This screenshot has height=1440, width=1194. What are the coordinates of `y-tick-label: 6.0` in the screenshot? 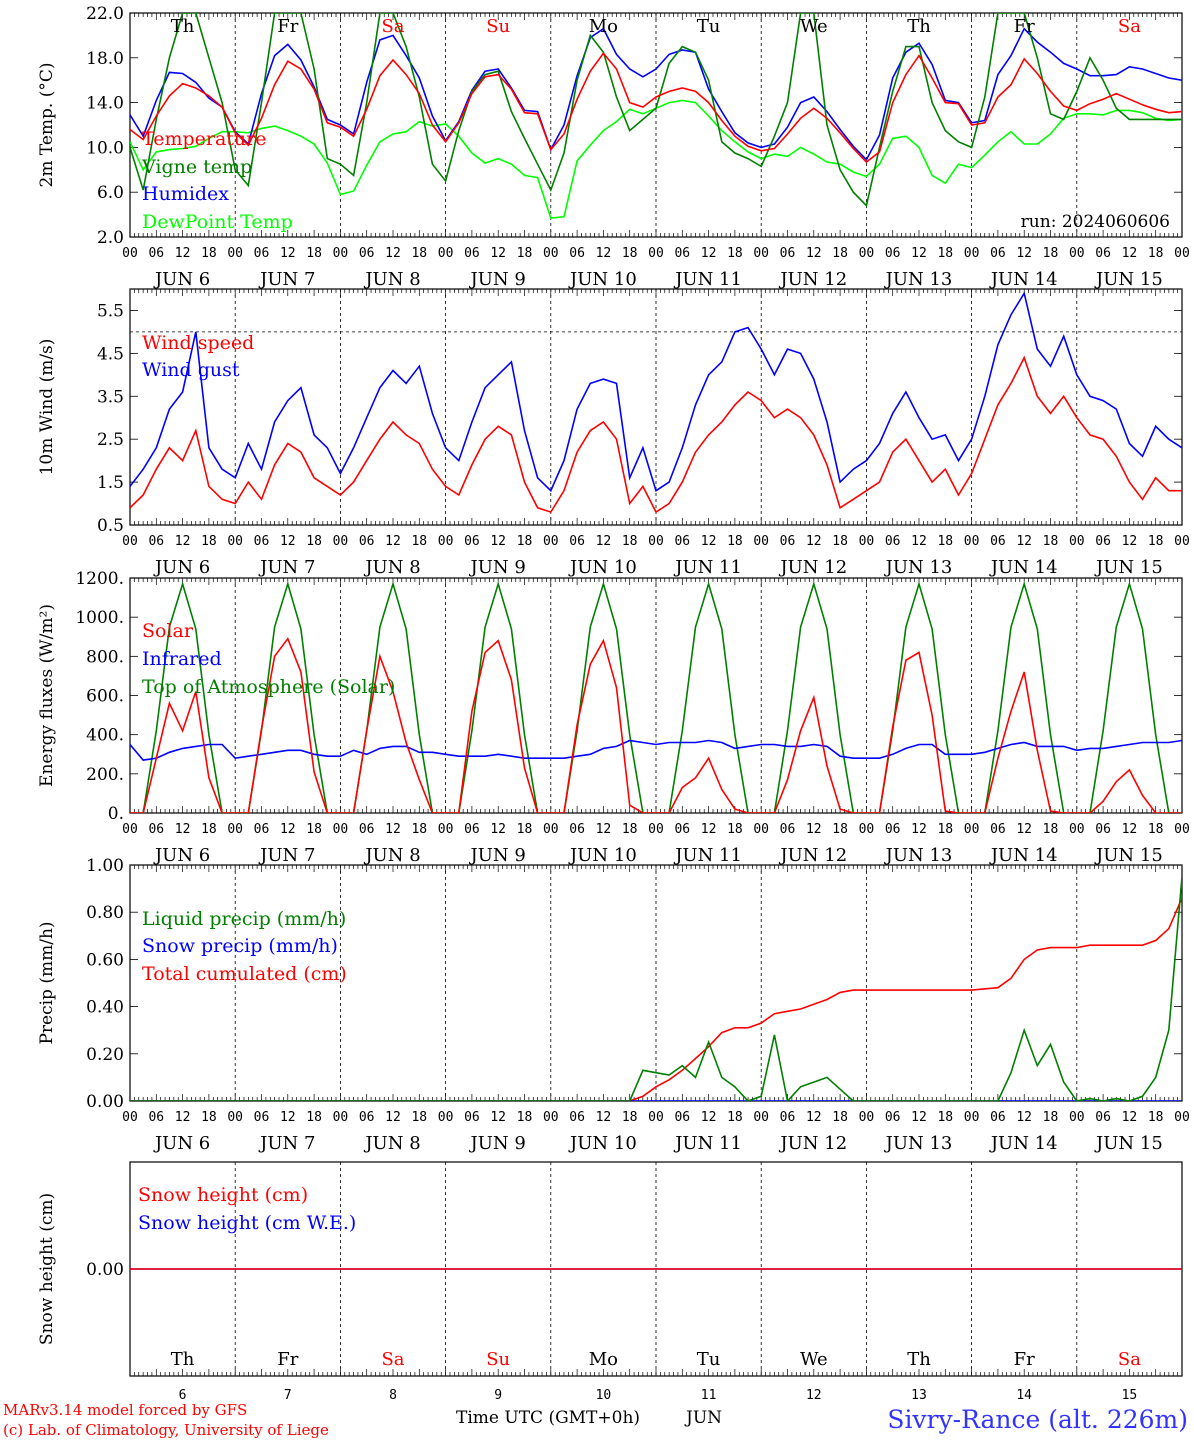 It's located at (110, 193).